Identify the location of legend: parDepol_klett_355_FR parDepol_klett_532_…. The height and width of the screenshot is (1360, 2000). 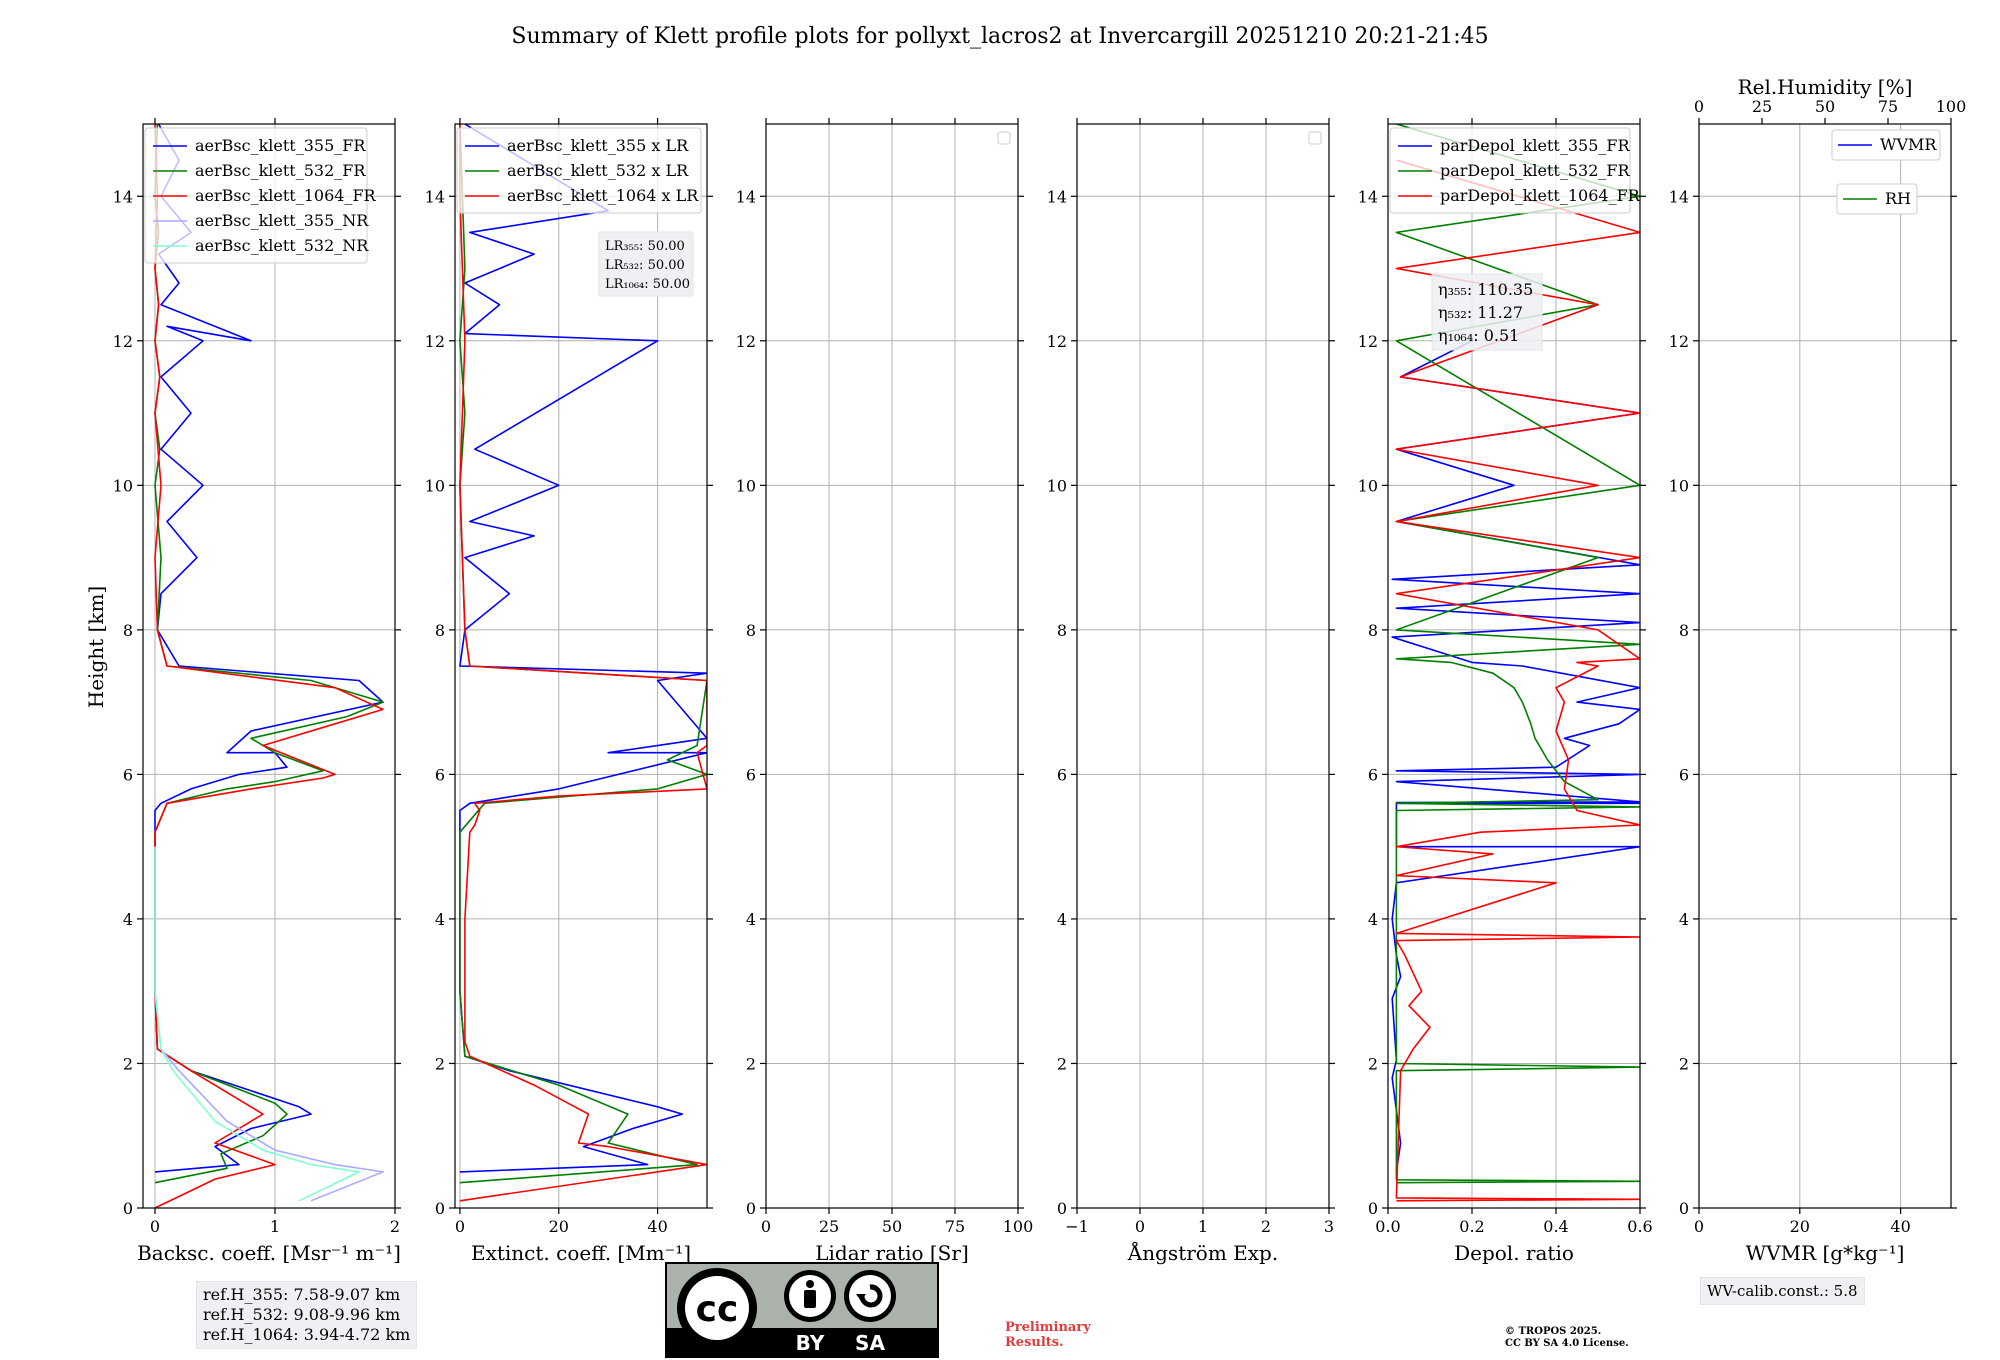
(1515, 170).